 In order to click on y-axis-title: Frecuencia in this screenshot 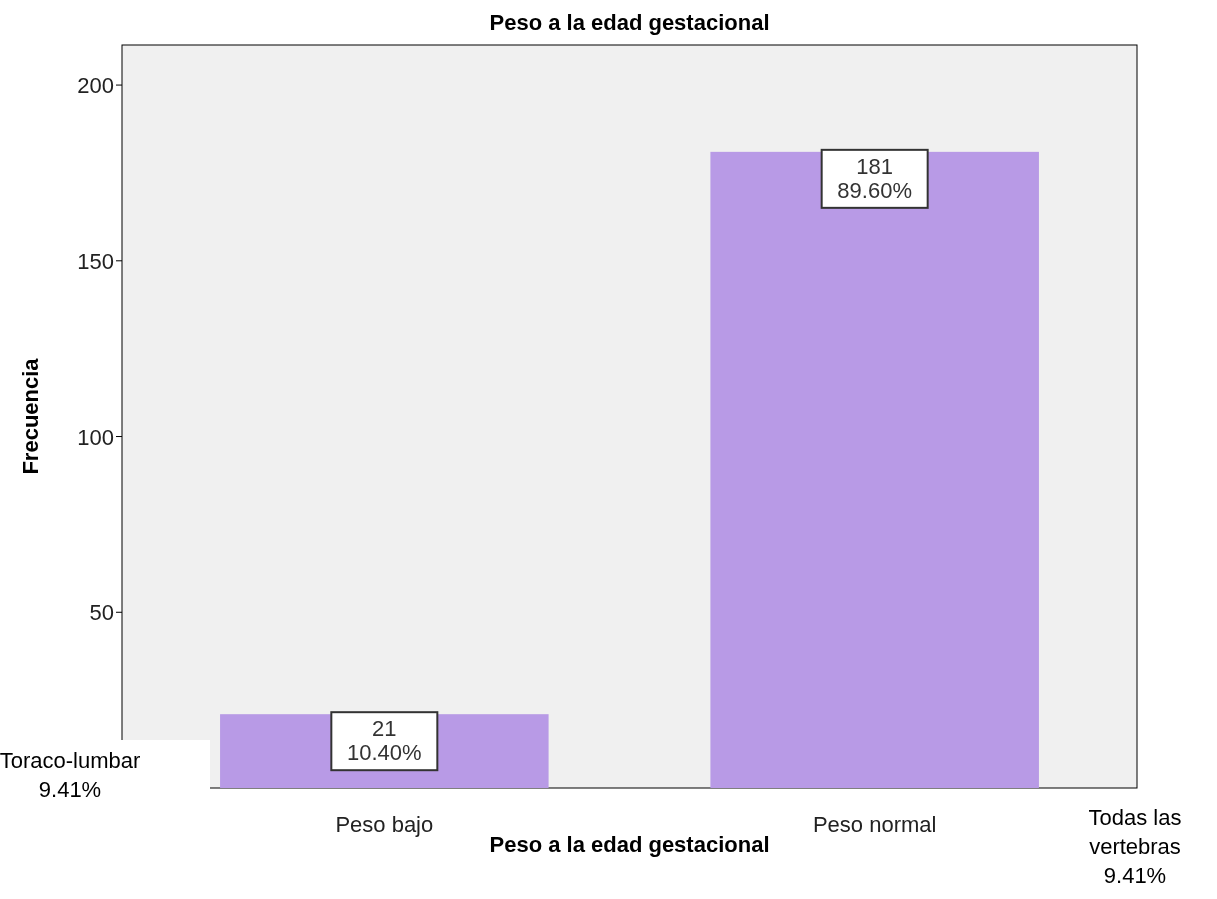, I will do `click(30, 416)`.